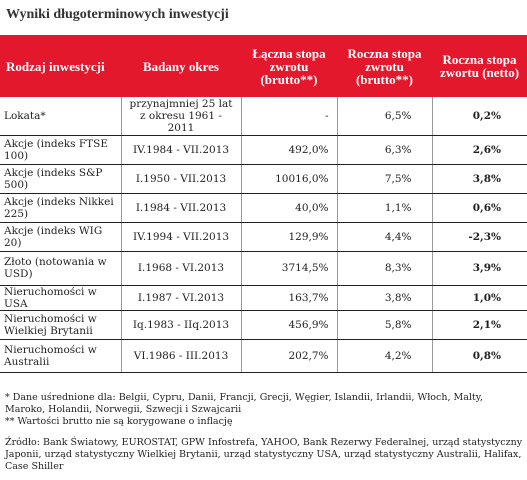  I want to click on cell-period: I.1987 - VI.2013, so click(180, 298).